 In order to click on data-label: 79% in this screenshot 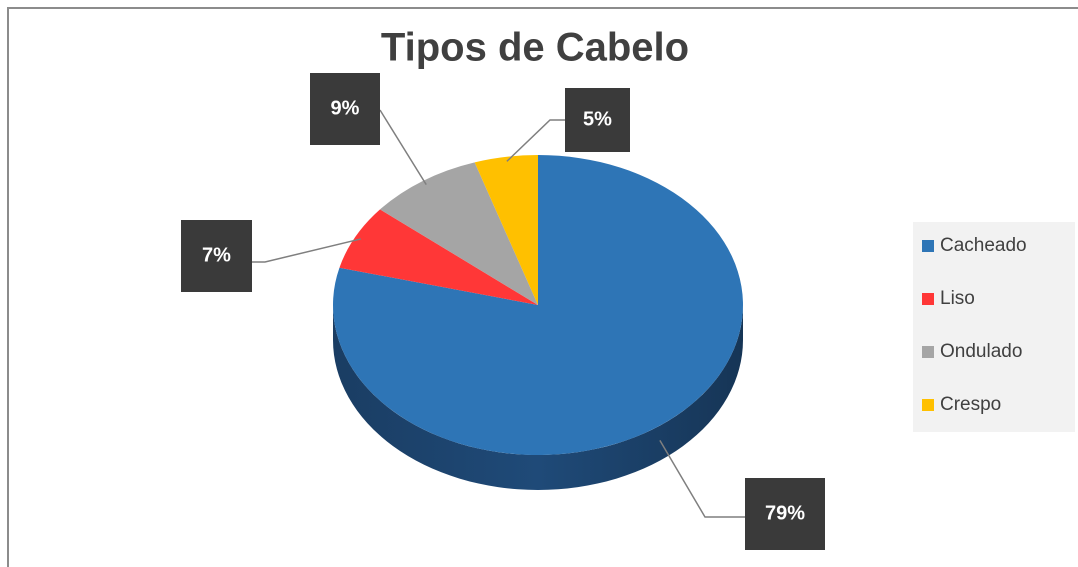, I will do `click(785, 513)`.